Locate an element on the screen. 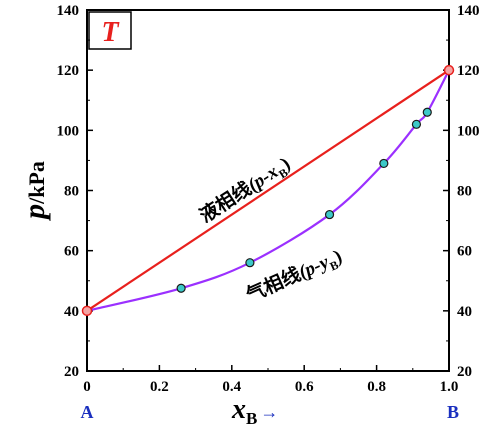 The height and width of the screenshot is (427, 493). x-axis-label: xB → is located at coordinates (254, 410).